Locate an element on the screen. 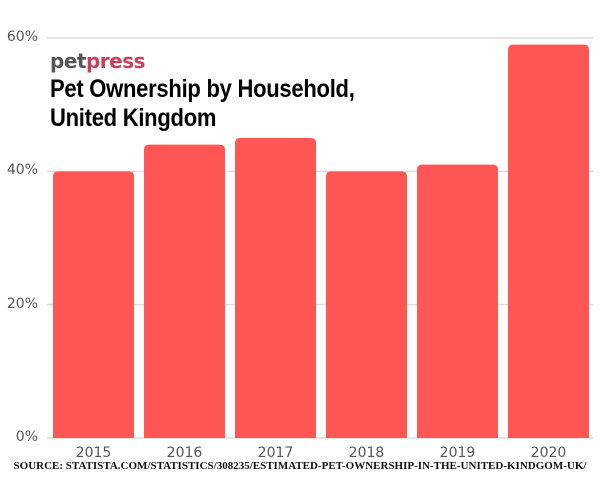  x-tick-label: 2019 is located at coordinates (457, 453).